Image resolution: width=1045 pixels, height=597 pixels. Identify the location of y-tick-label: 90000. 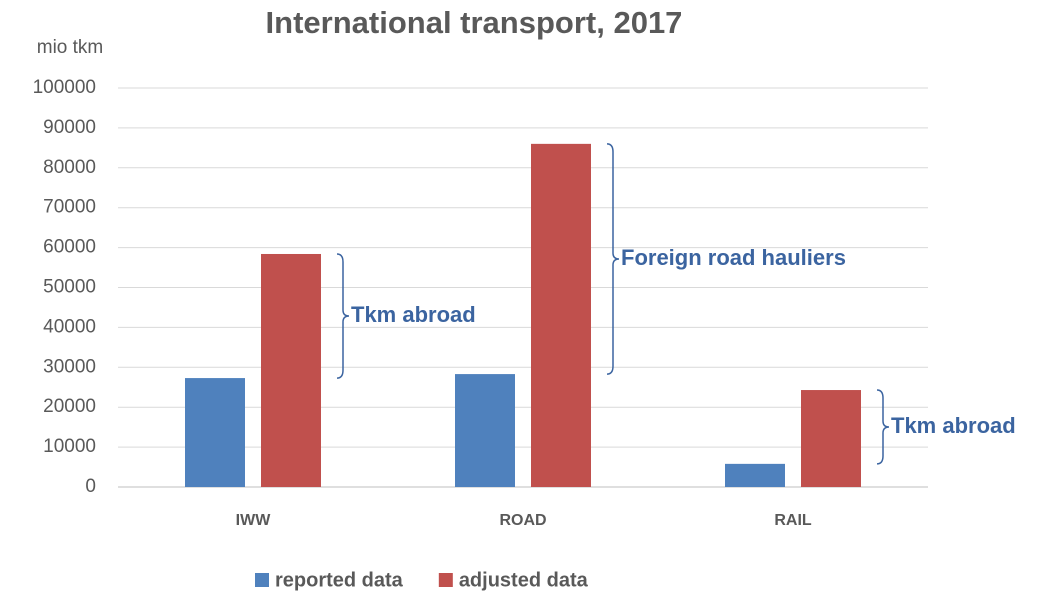
(69, 127).